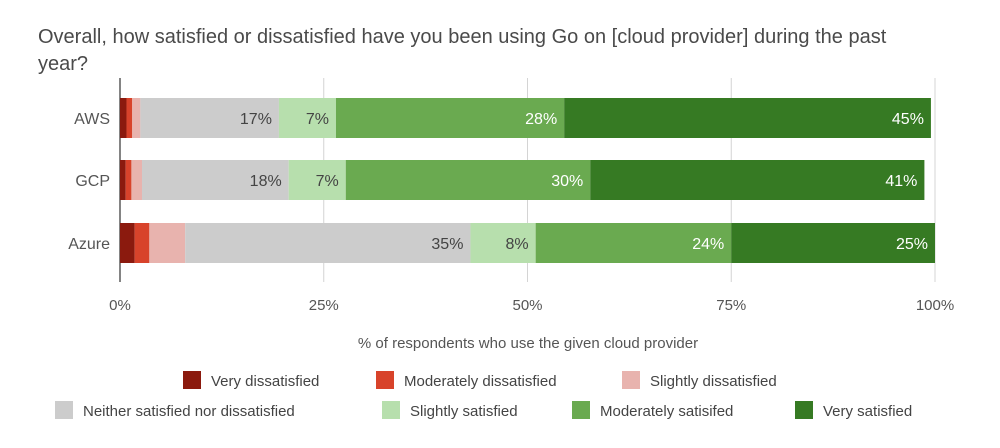 This screenshot has height=448, width=1000. Describe the element at coordinates (527, 305) in the screenshot. I see `x-tick-label: 50%` at that location.